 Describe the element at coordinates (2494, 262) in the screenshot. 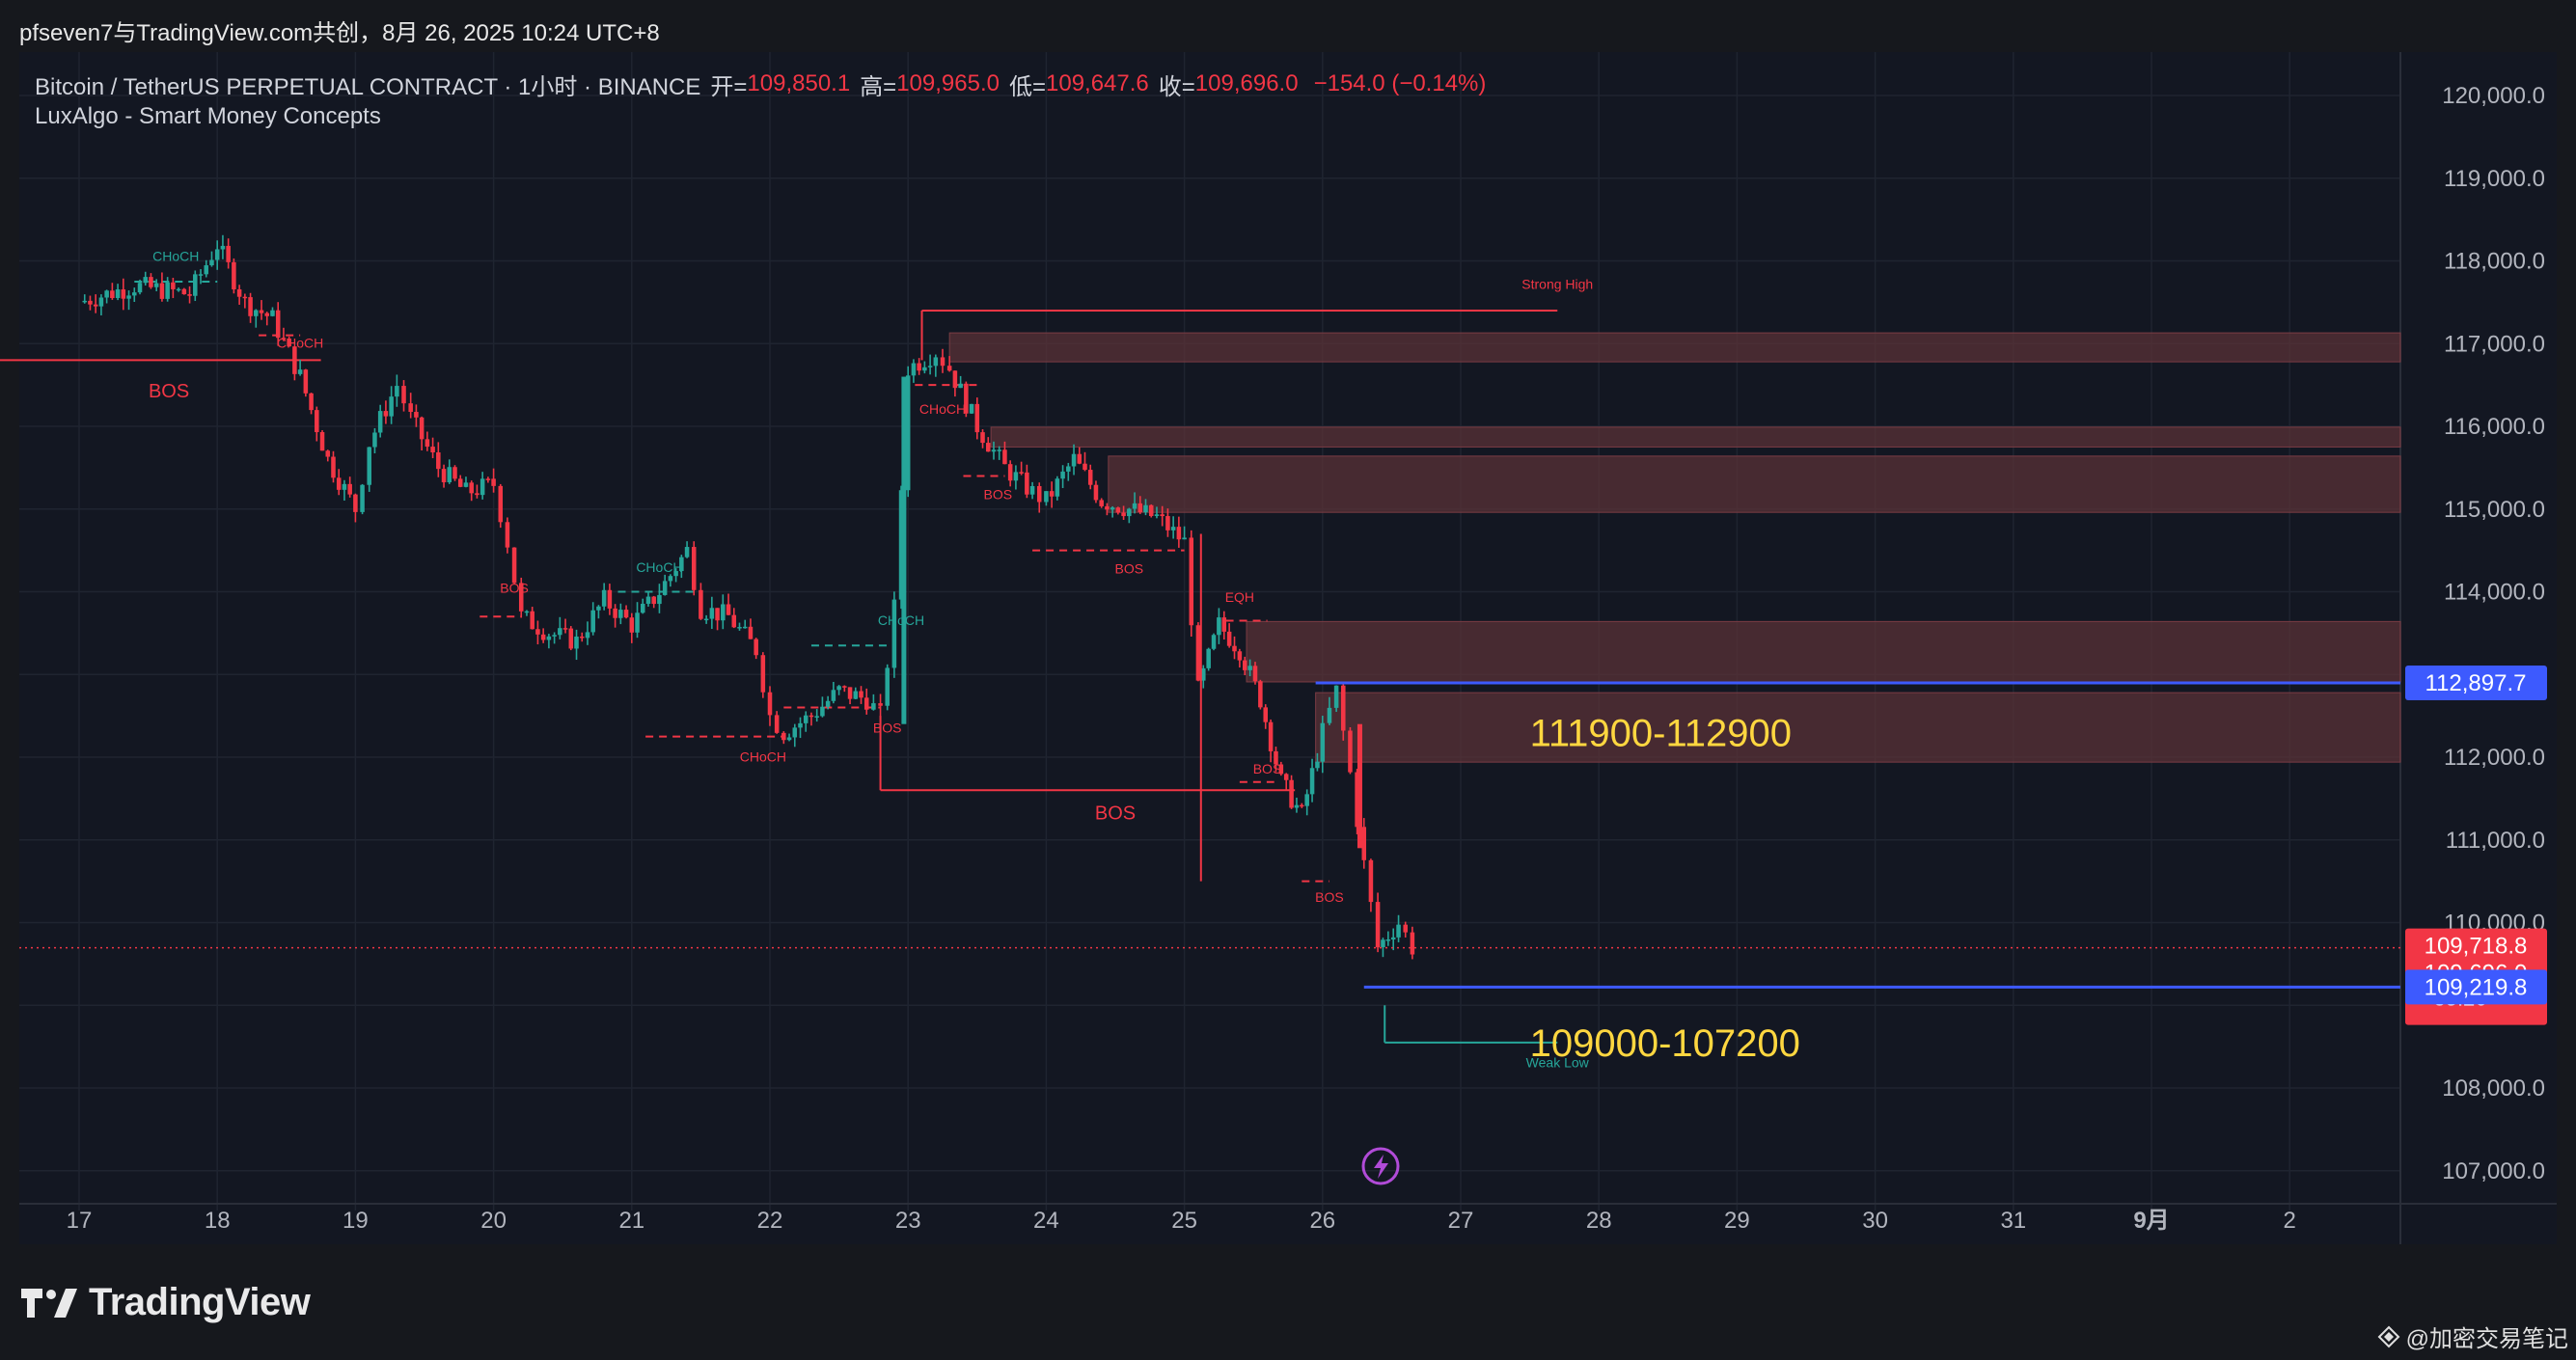

I see `y-tick-label: 118,000.0` at that location.